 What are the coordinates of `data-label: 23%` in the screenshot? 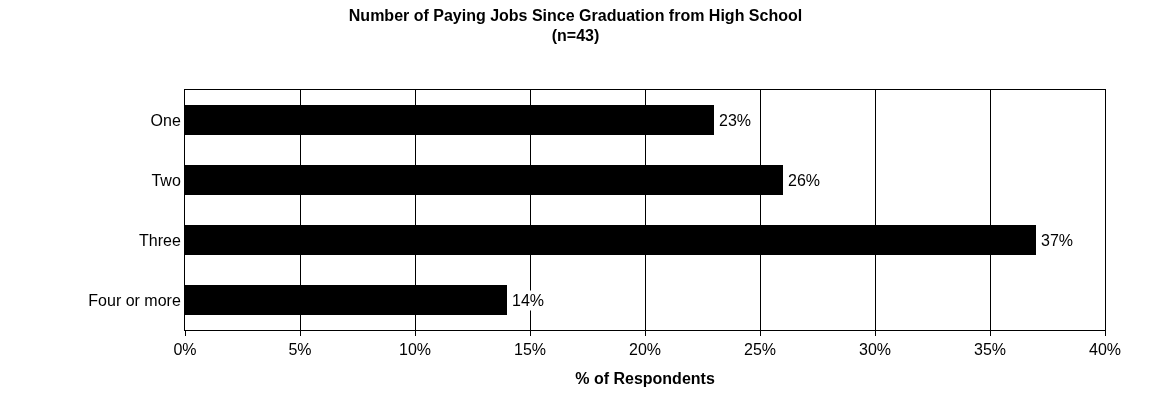 It's located at (735, 120).